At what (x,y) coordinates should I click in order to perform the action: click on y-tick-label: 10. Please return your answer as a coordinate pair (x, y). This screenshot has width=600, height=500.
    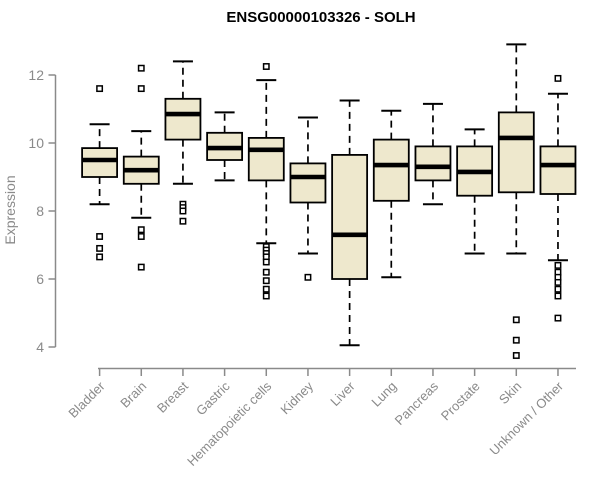
    Looking at the image, I should click on (36, 143).